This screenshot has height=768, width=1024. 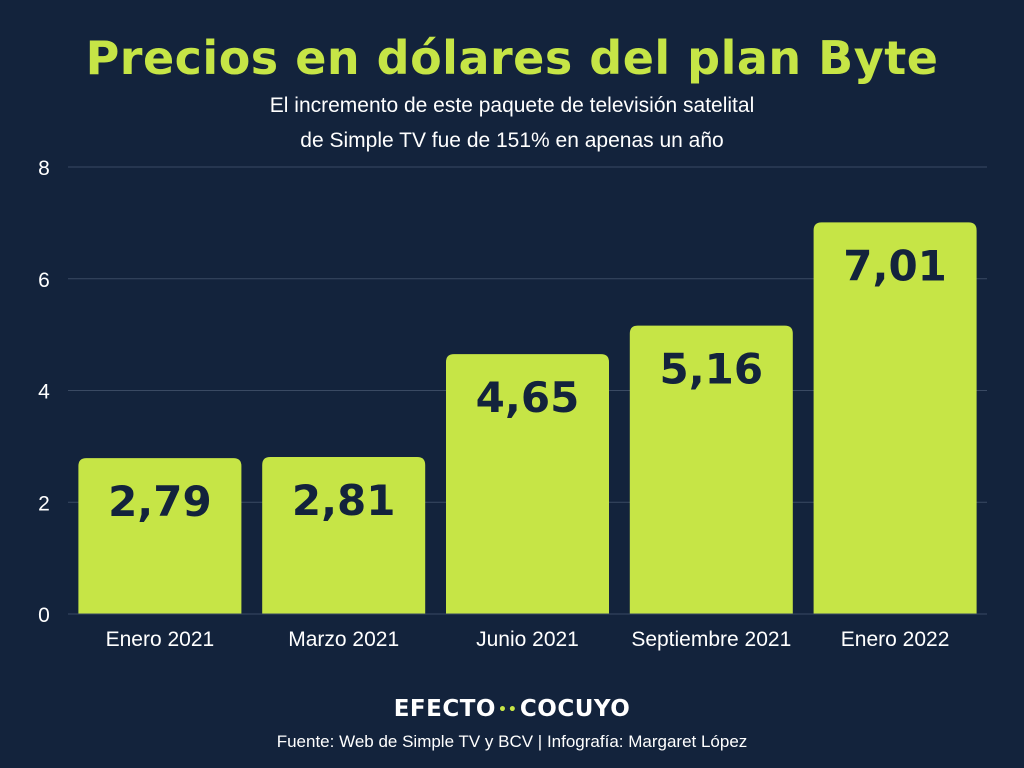 I want to click on bar-data-label: 5,16, so click(x=711, y=369).